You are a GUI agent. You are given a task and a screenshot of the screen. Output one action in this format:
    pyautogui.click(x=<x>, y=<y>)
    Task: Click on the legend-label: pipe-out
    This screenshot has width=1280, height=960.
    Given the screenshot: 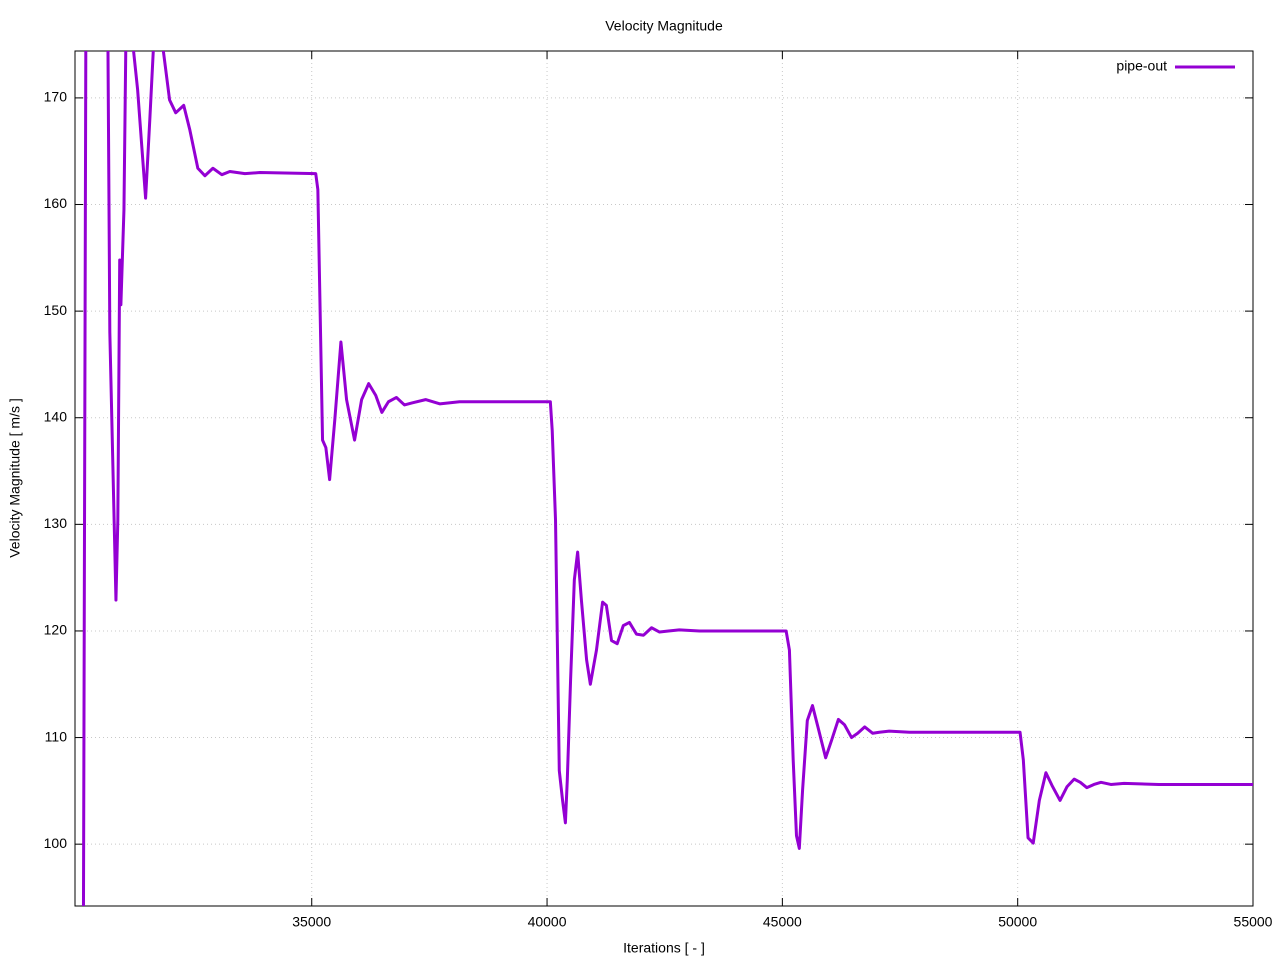 What is the action you would take?
    pyautogui.click(x=1141, y=66)
    